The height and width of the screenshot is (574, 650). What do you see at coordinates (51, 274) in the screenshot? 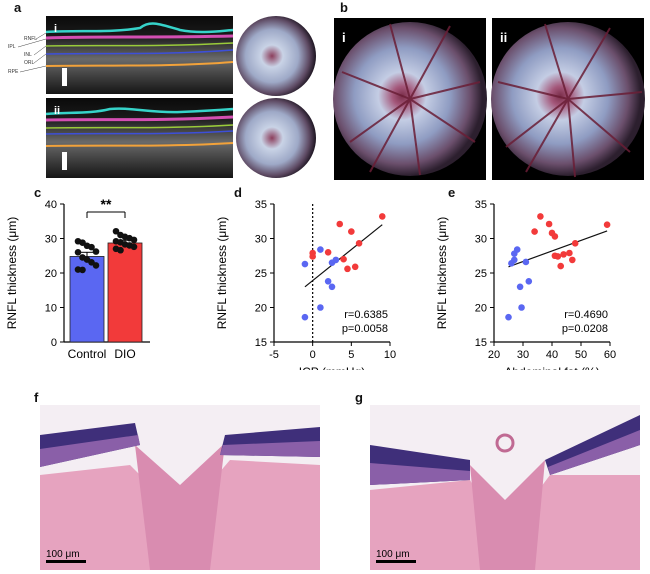
I see `c-y-tick-label: 20` at bounding box center [51, 274].